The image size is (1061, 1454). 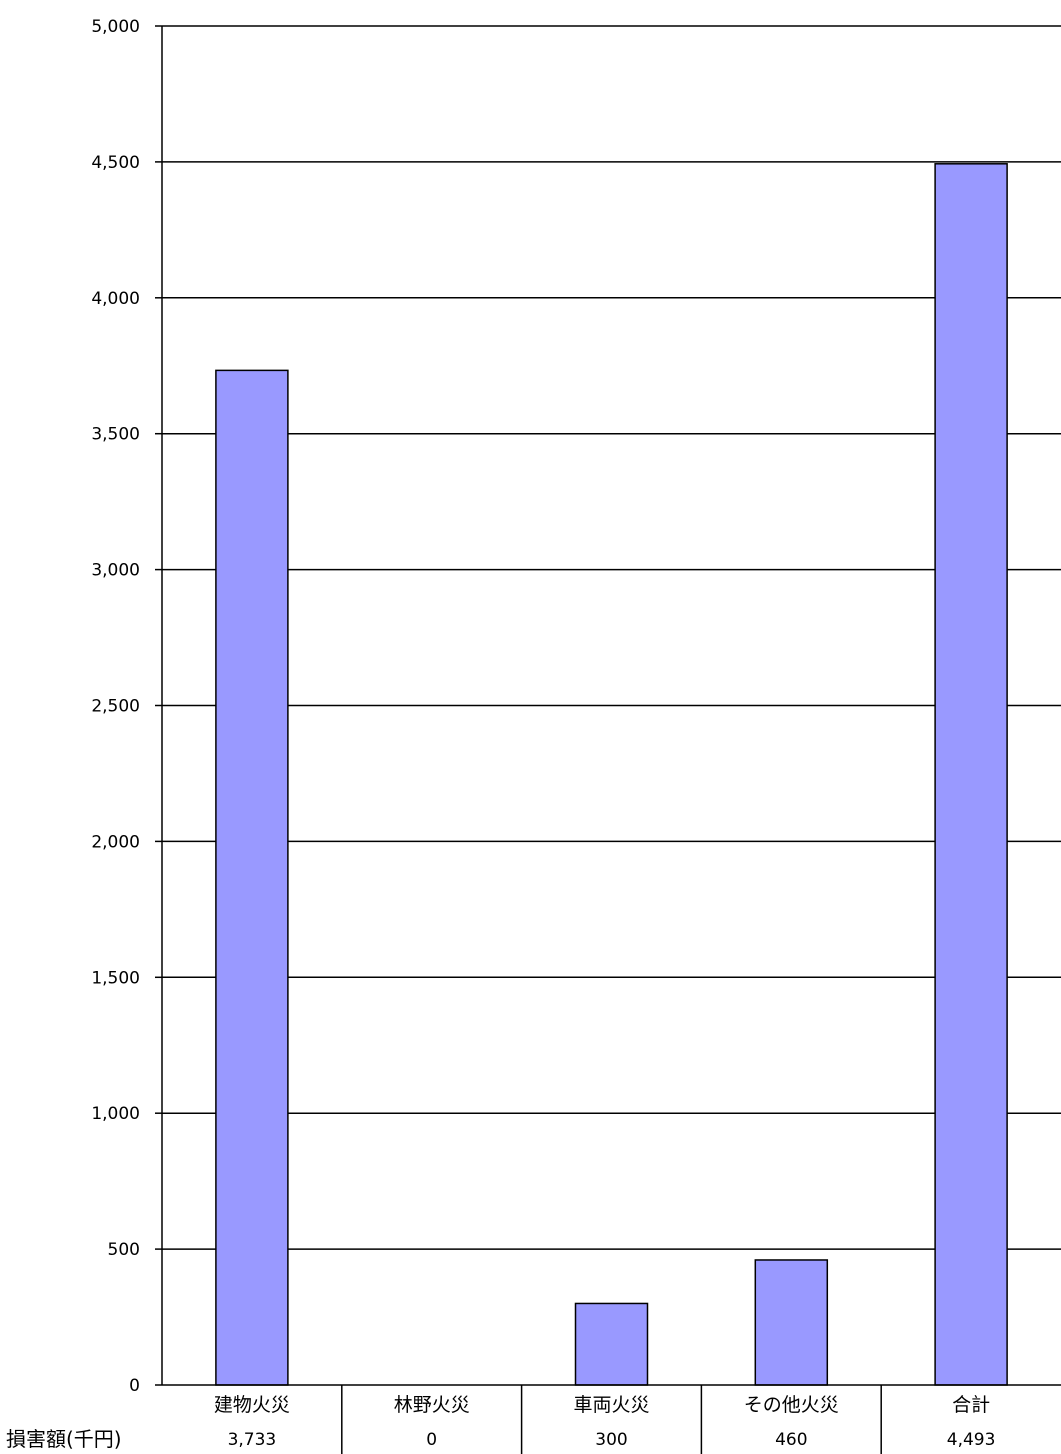 I want to click on category-label: その他火災, so click(x=791, y=1405).